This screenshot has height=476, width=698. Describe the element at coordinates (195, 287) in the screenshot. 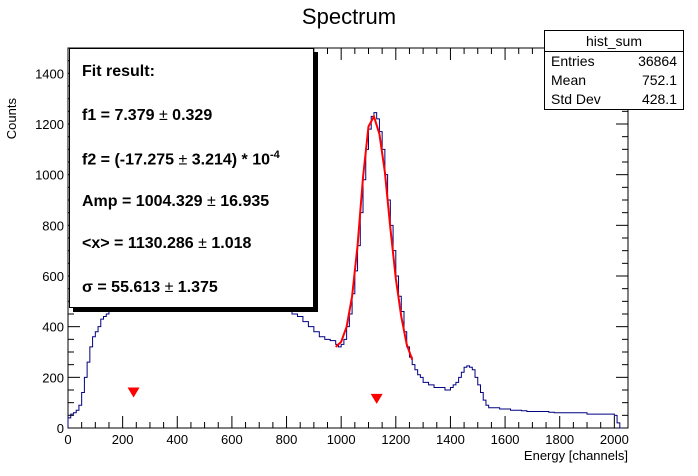

I see `fit-text: 1.375` at that location.